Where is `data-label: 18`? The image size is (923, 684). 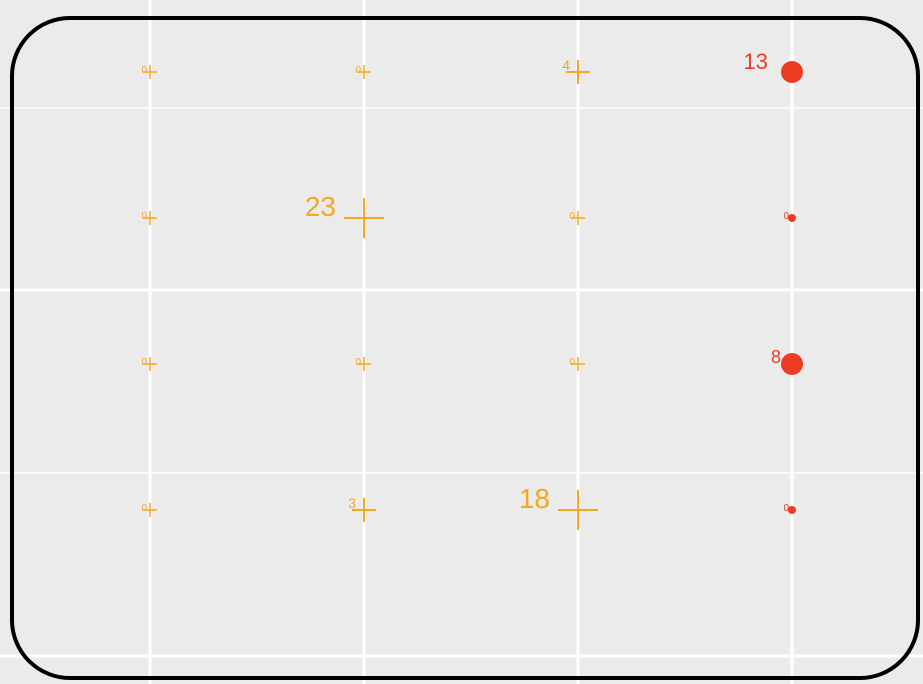 data-label: 18 is located at coordinates (534, 498).